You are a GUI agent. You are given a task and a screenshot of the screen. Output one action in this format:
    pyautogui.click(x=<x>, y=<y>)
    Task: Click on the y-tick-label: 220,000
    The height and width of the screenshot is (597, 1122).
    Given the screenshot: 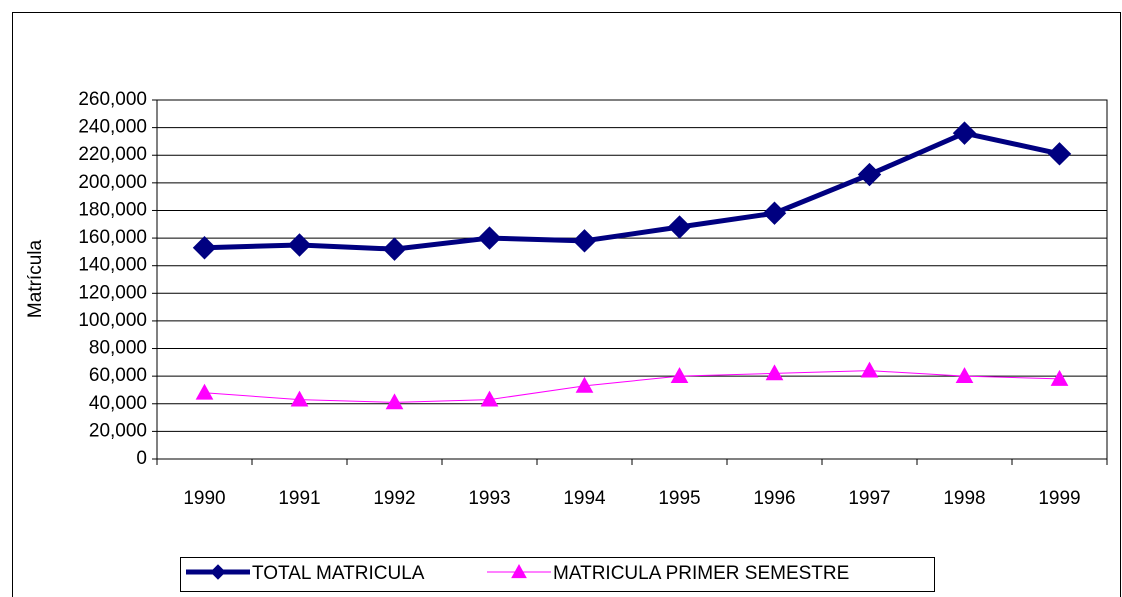 What is the action you would take?
    pyautogui.click(x=112, y=154)
    